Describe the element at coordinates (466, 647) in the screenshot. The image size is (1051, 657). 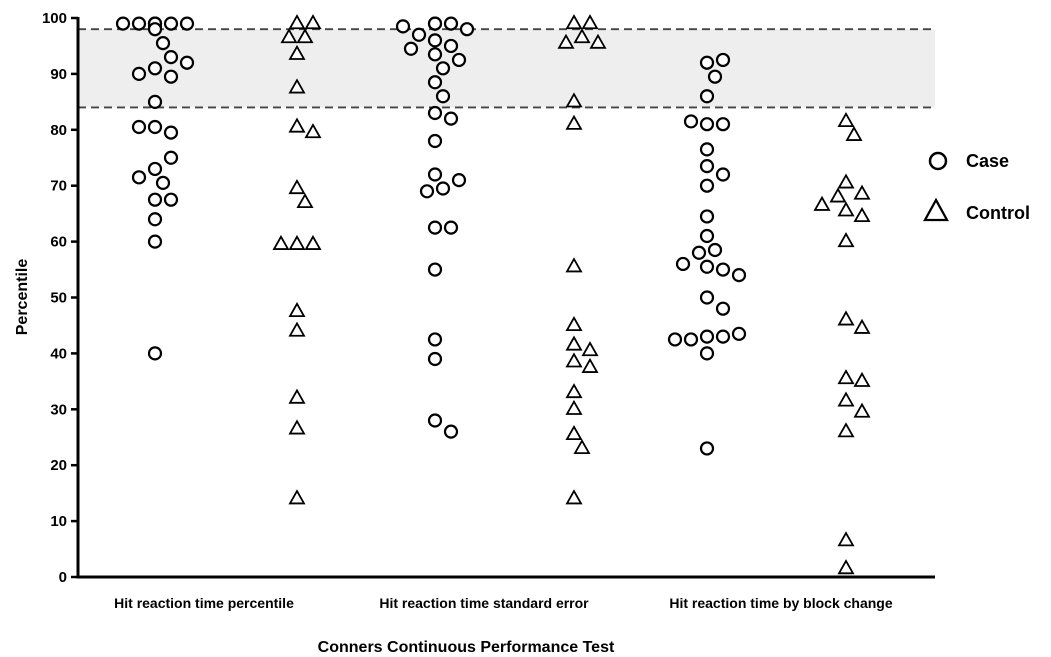
I see `x-axis-title: Conners Continuous Performance Test` at that location.